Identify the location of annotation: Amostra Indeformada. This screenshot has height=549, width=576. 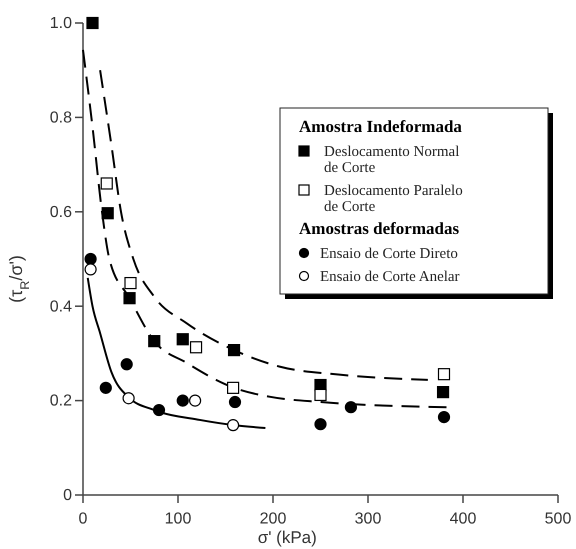
(380, 126).